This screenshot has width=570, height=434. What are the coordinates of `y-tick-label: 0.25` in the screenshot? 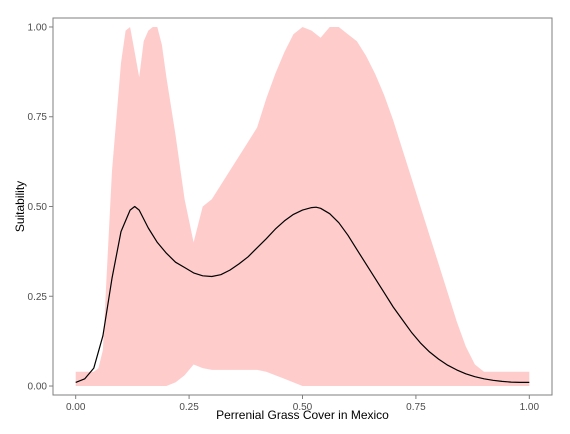 It's located at (38, 297).